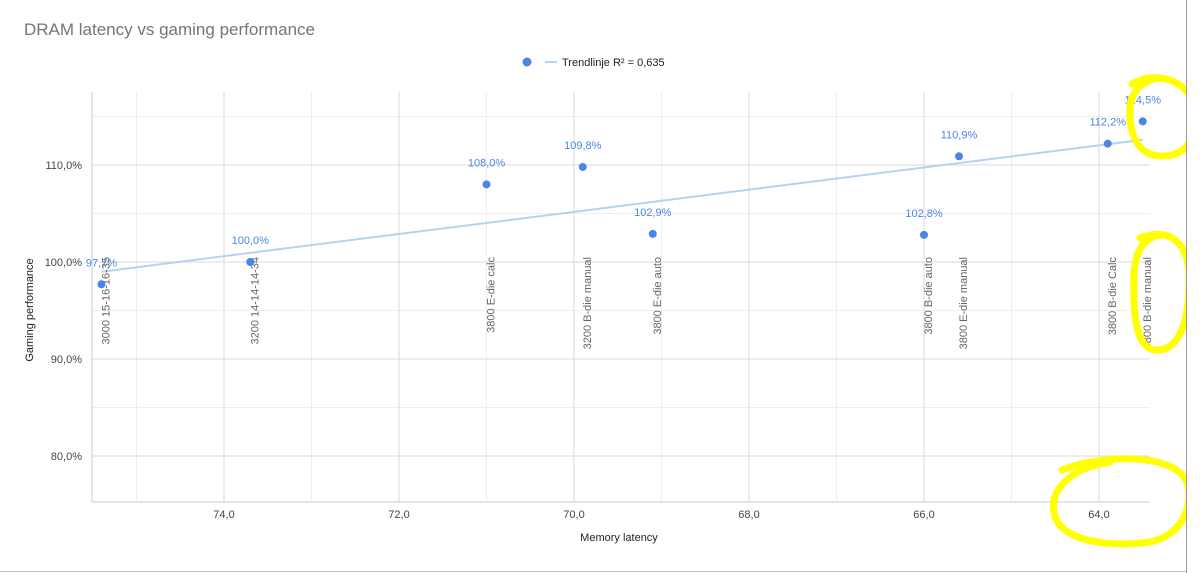 Image resolution: width=1200 pixels, height=573 pixels. I want to click on point-annotation: 3200 14-14-14-34, so click(255, 300).